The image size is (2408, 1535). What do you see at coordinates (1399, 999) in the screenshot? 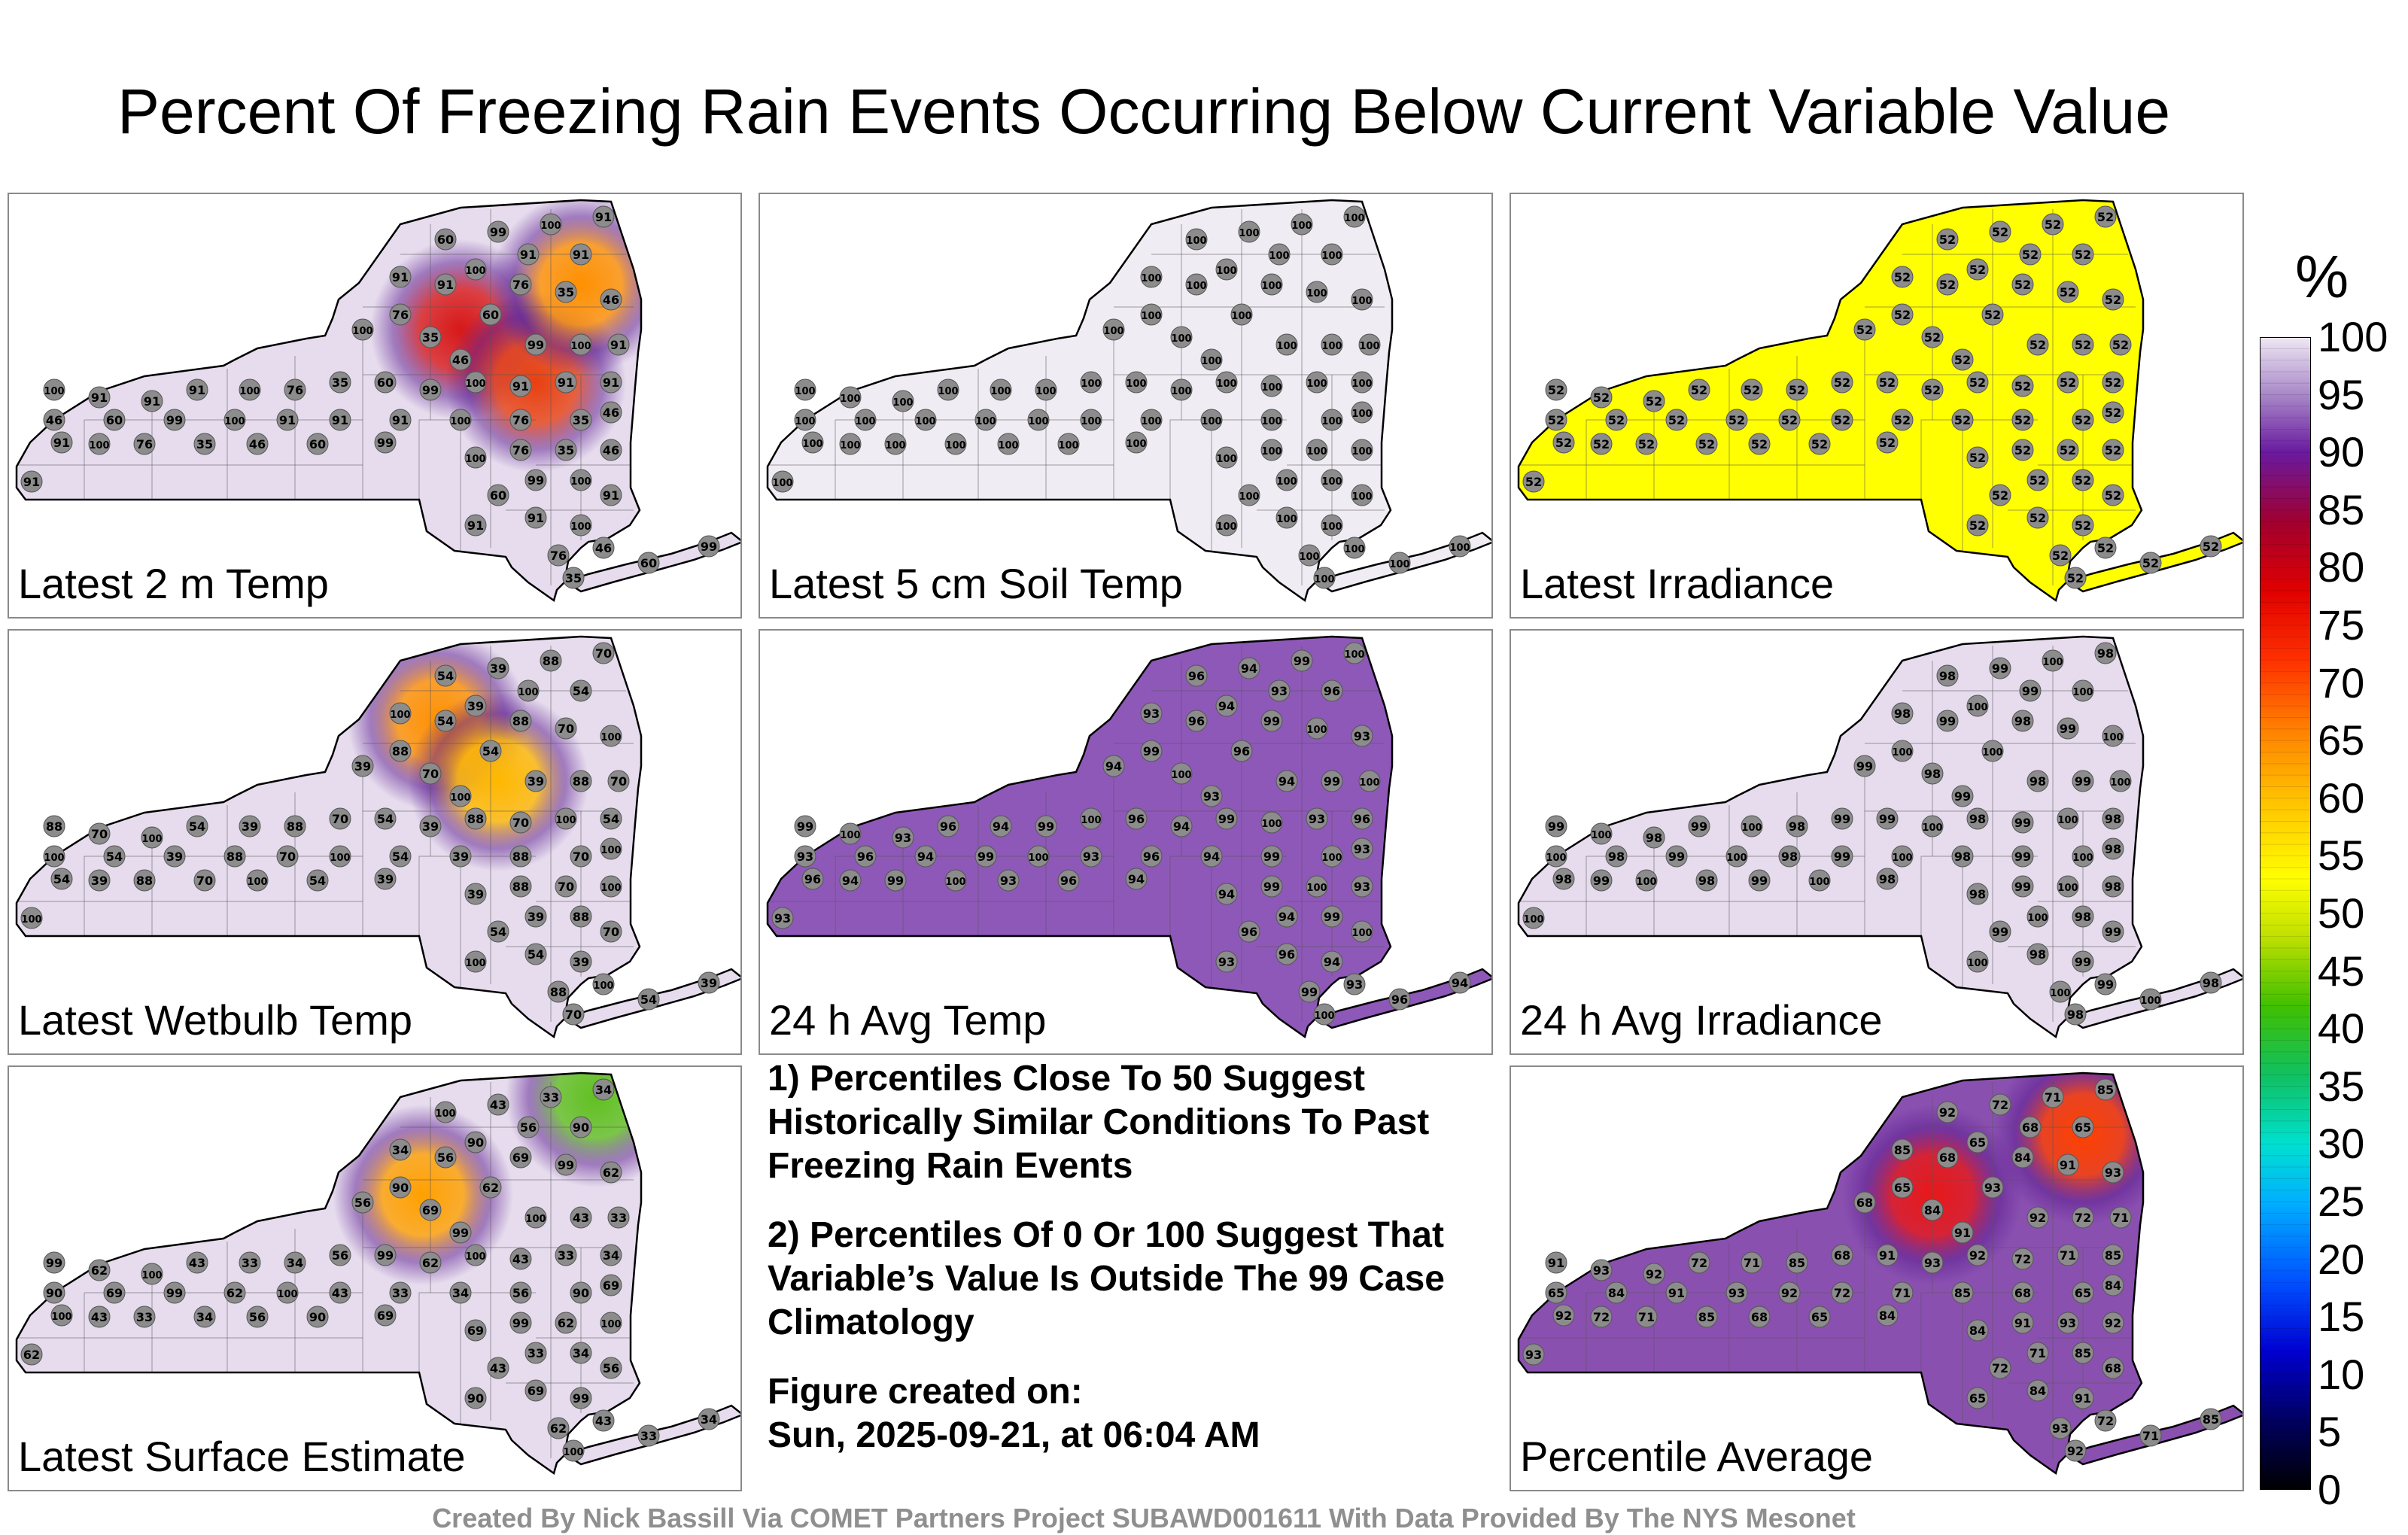
I see `svg-text: 96` at bounding box center [1399, 999].